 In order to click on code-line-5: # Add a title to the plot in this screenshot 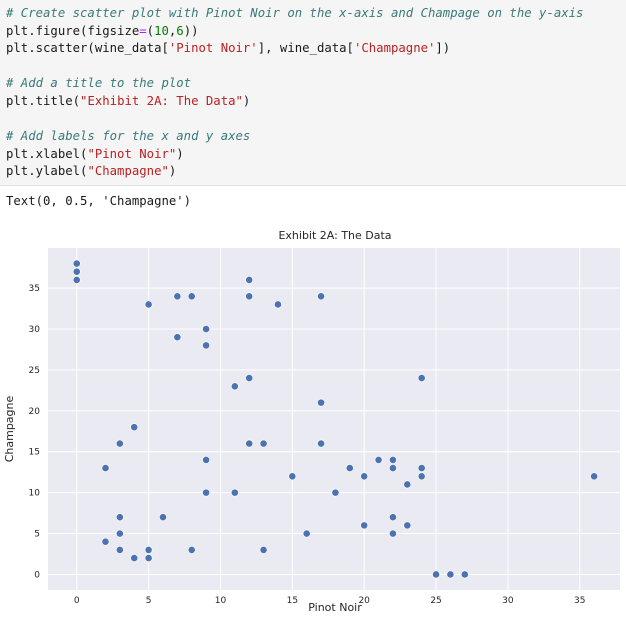, I will do `click(316, 84)`.